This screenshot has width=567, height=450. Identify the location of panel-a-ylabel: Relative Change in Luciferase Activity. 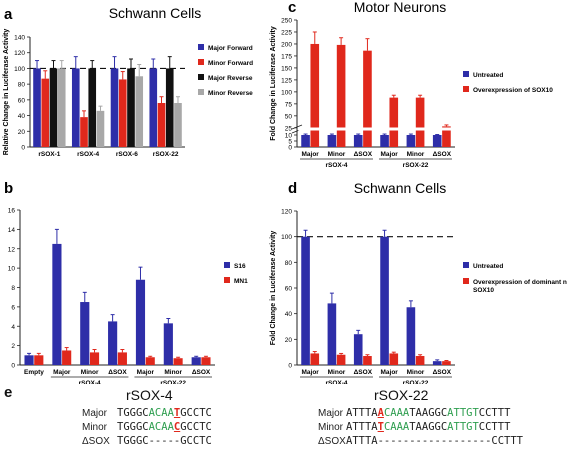
(6, 92).